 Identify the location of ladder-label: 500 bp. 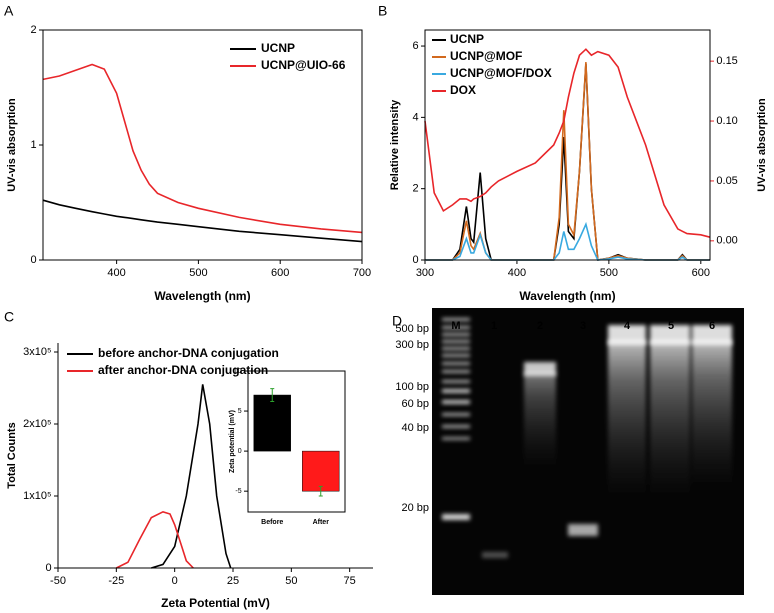
(412, 329).